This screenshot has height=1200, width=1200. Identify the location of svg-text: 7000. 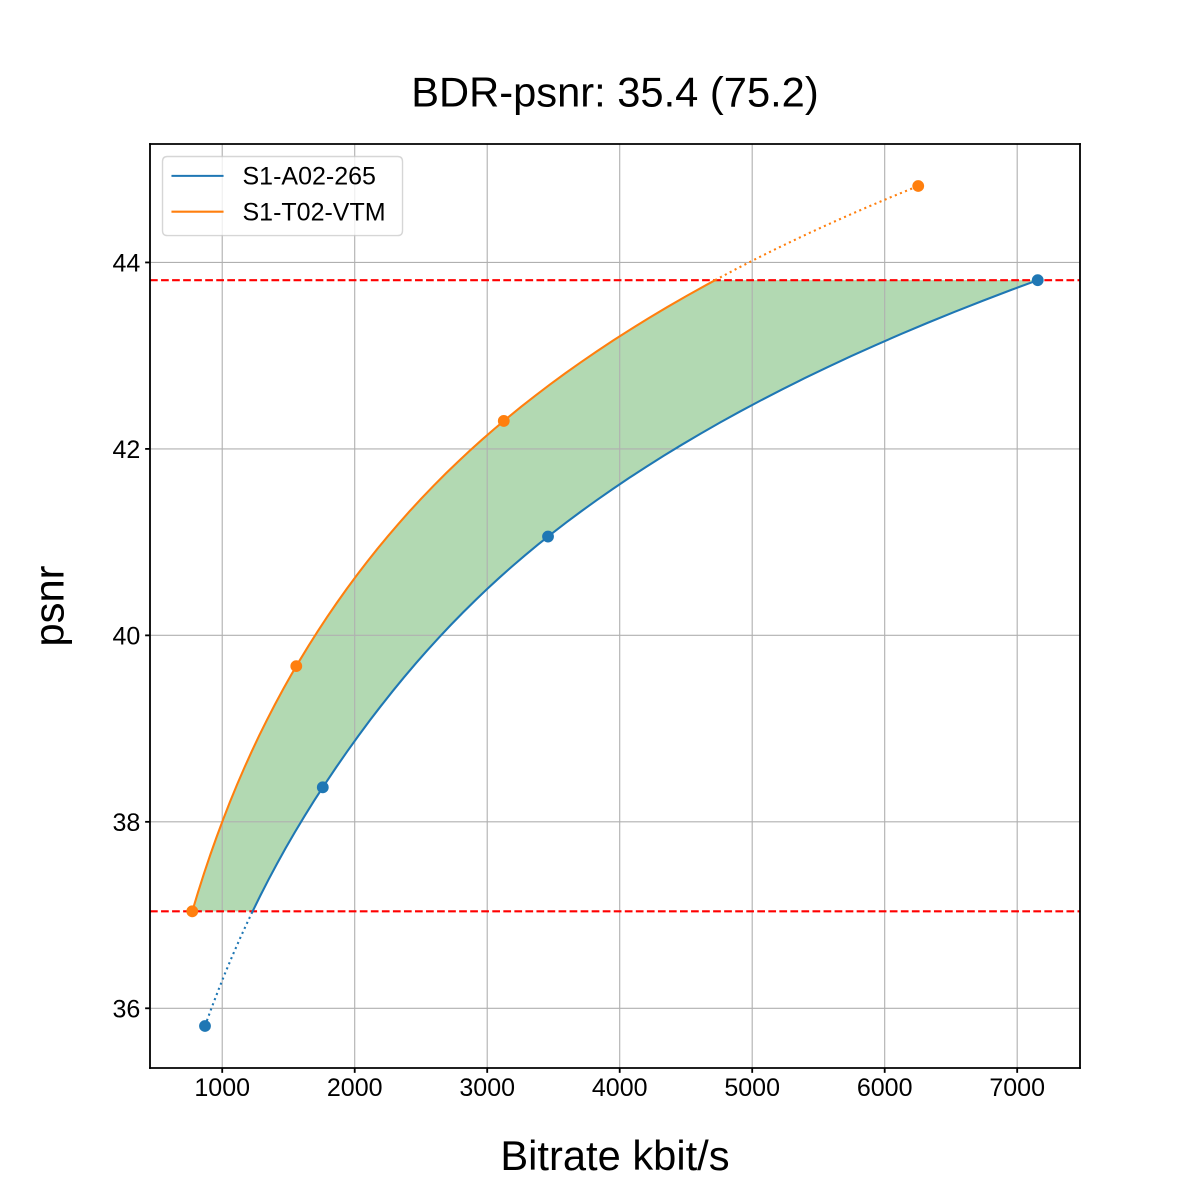
(1017, 1088).